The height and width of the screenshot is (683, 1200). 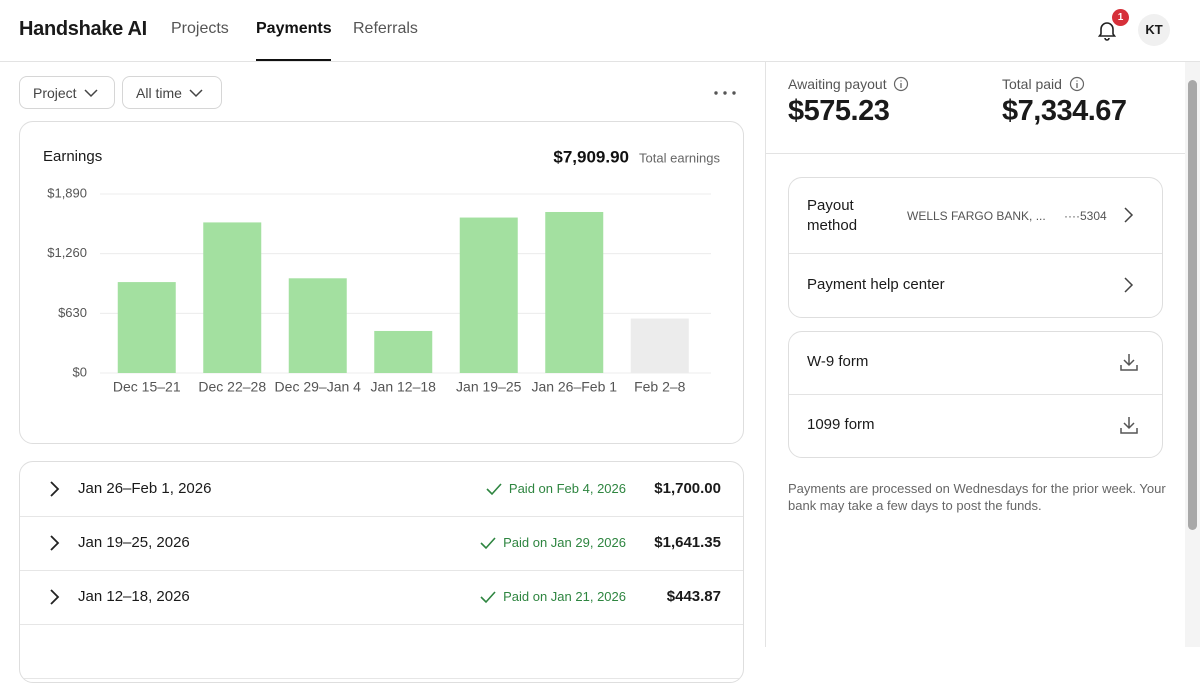 I want to click on payment-status: Paid on Feb 4, 2026, so click(x=555, y=488).